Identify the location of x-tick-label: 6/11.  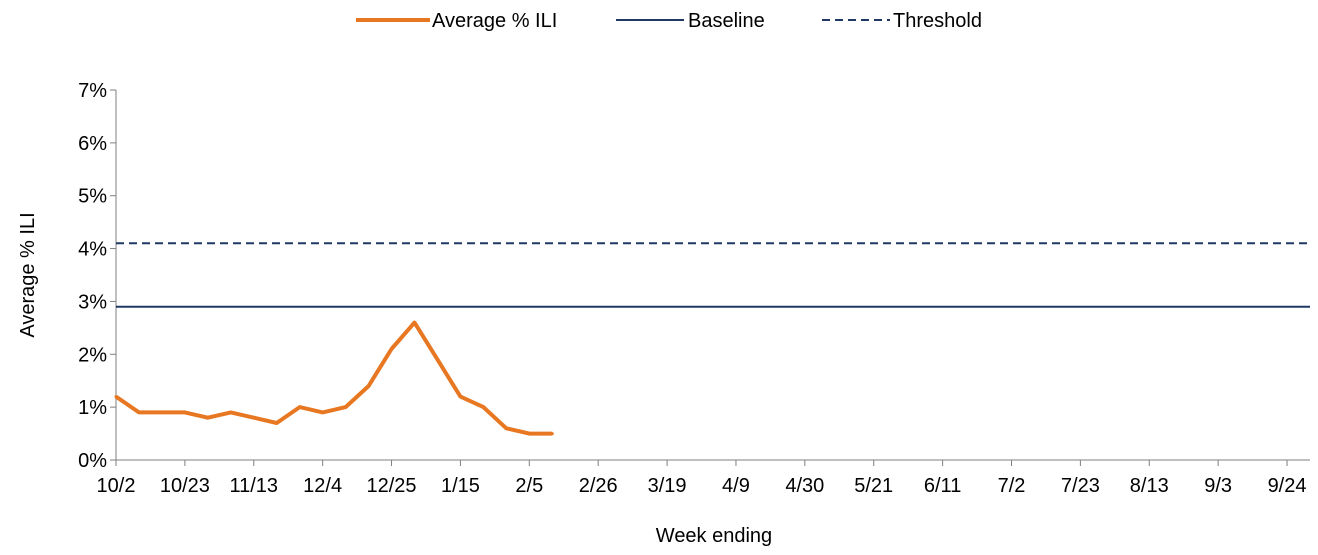
(942, 486).